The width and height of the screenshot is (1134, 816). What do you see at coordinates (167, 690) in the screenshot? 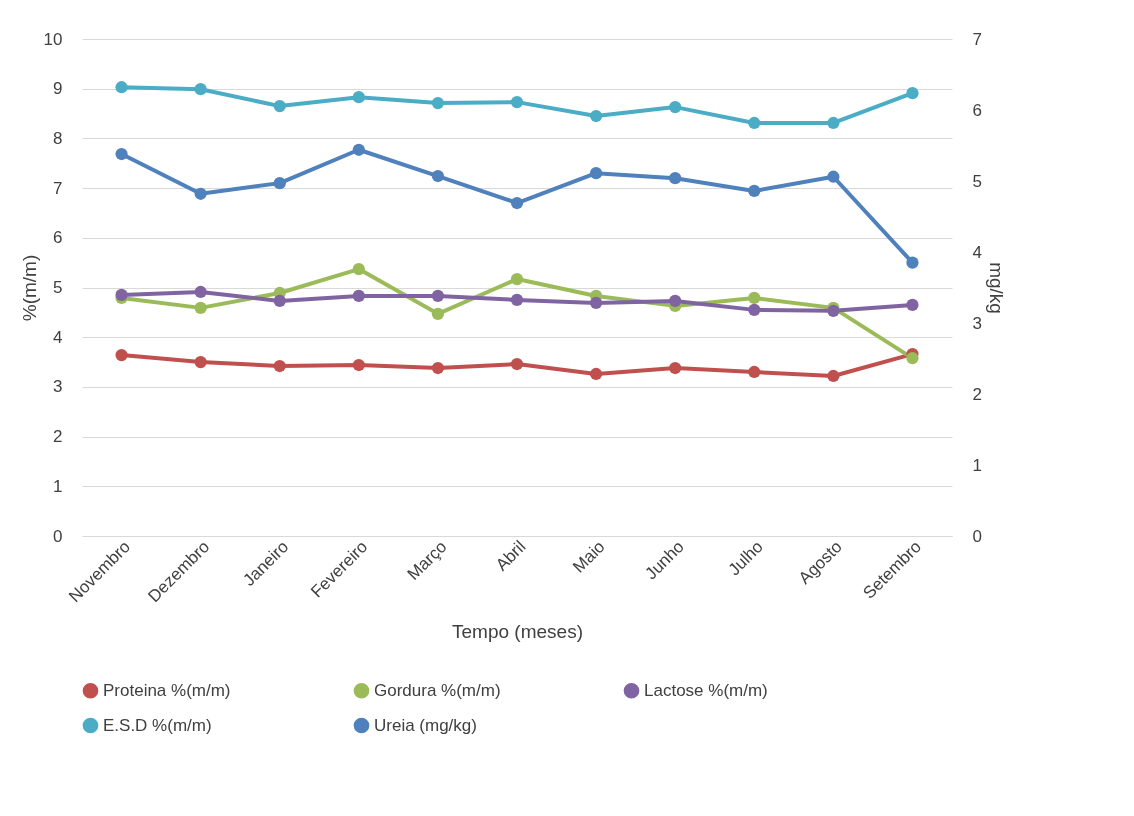
I see `legend-label: Proteina %(m/m)` at bounding box center [167, 690].